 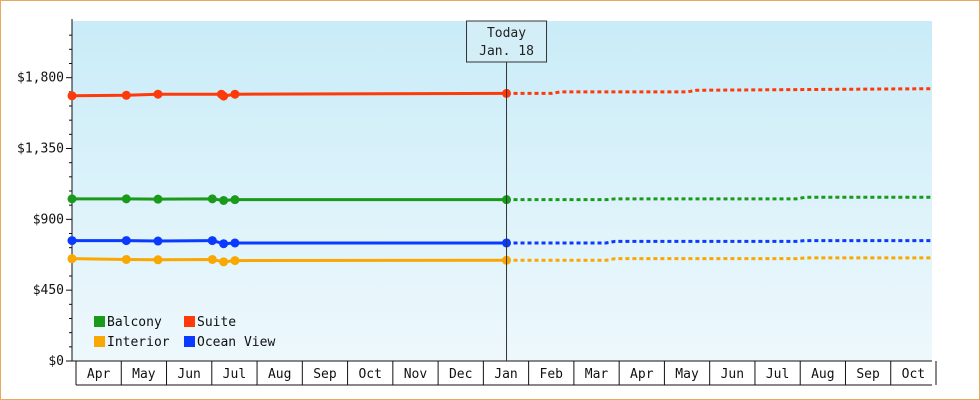 I want to click on legend-label: Balcony, so click(x=134, y=322).